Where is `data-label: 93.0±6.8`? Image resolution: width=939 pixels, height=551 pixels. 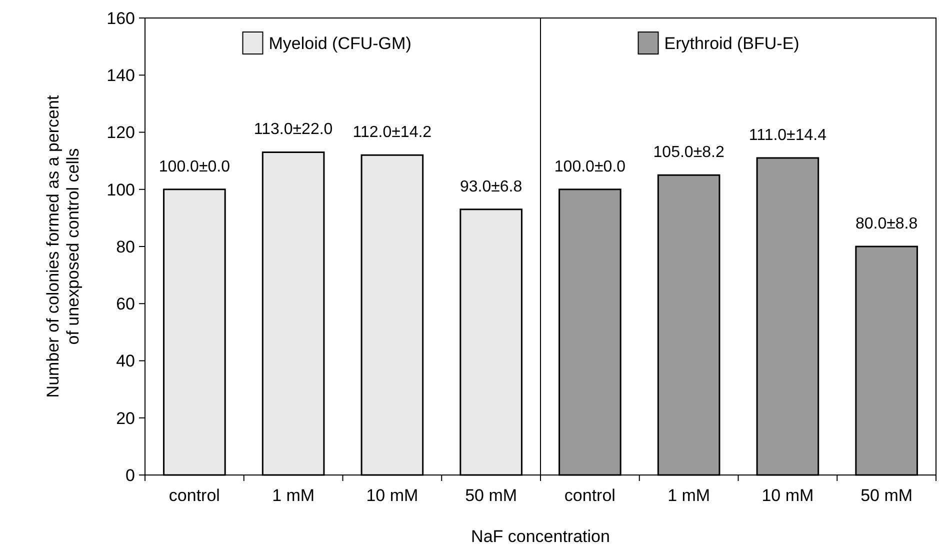 data-label: 93.0±6.8 is located at coordinates (491, 187).